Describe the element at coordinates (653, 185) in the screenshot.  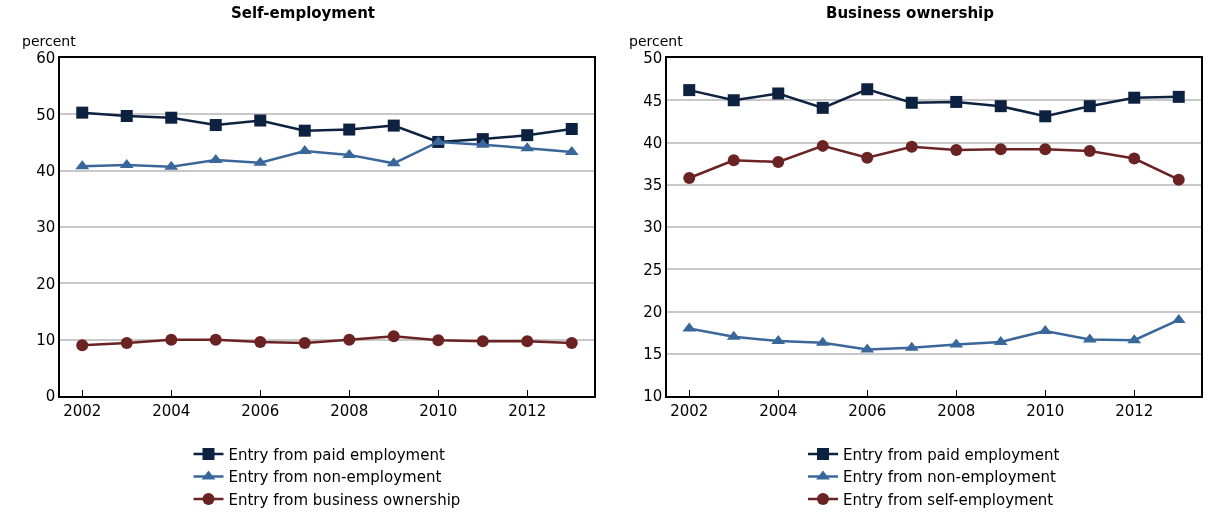
I see `y-tick-label: 35` at that location.